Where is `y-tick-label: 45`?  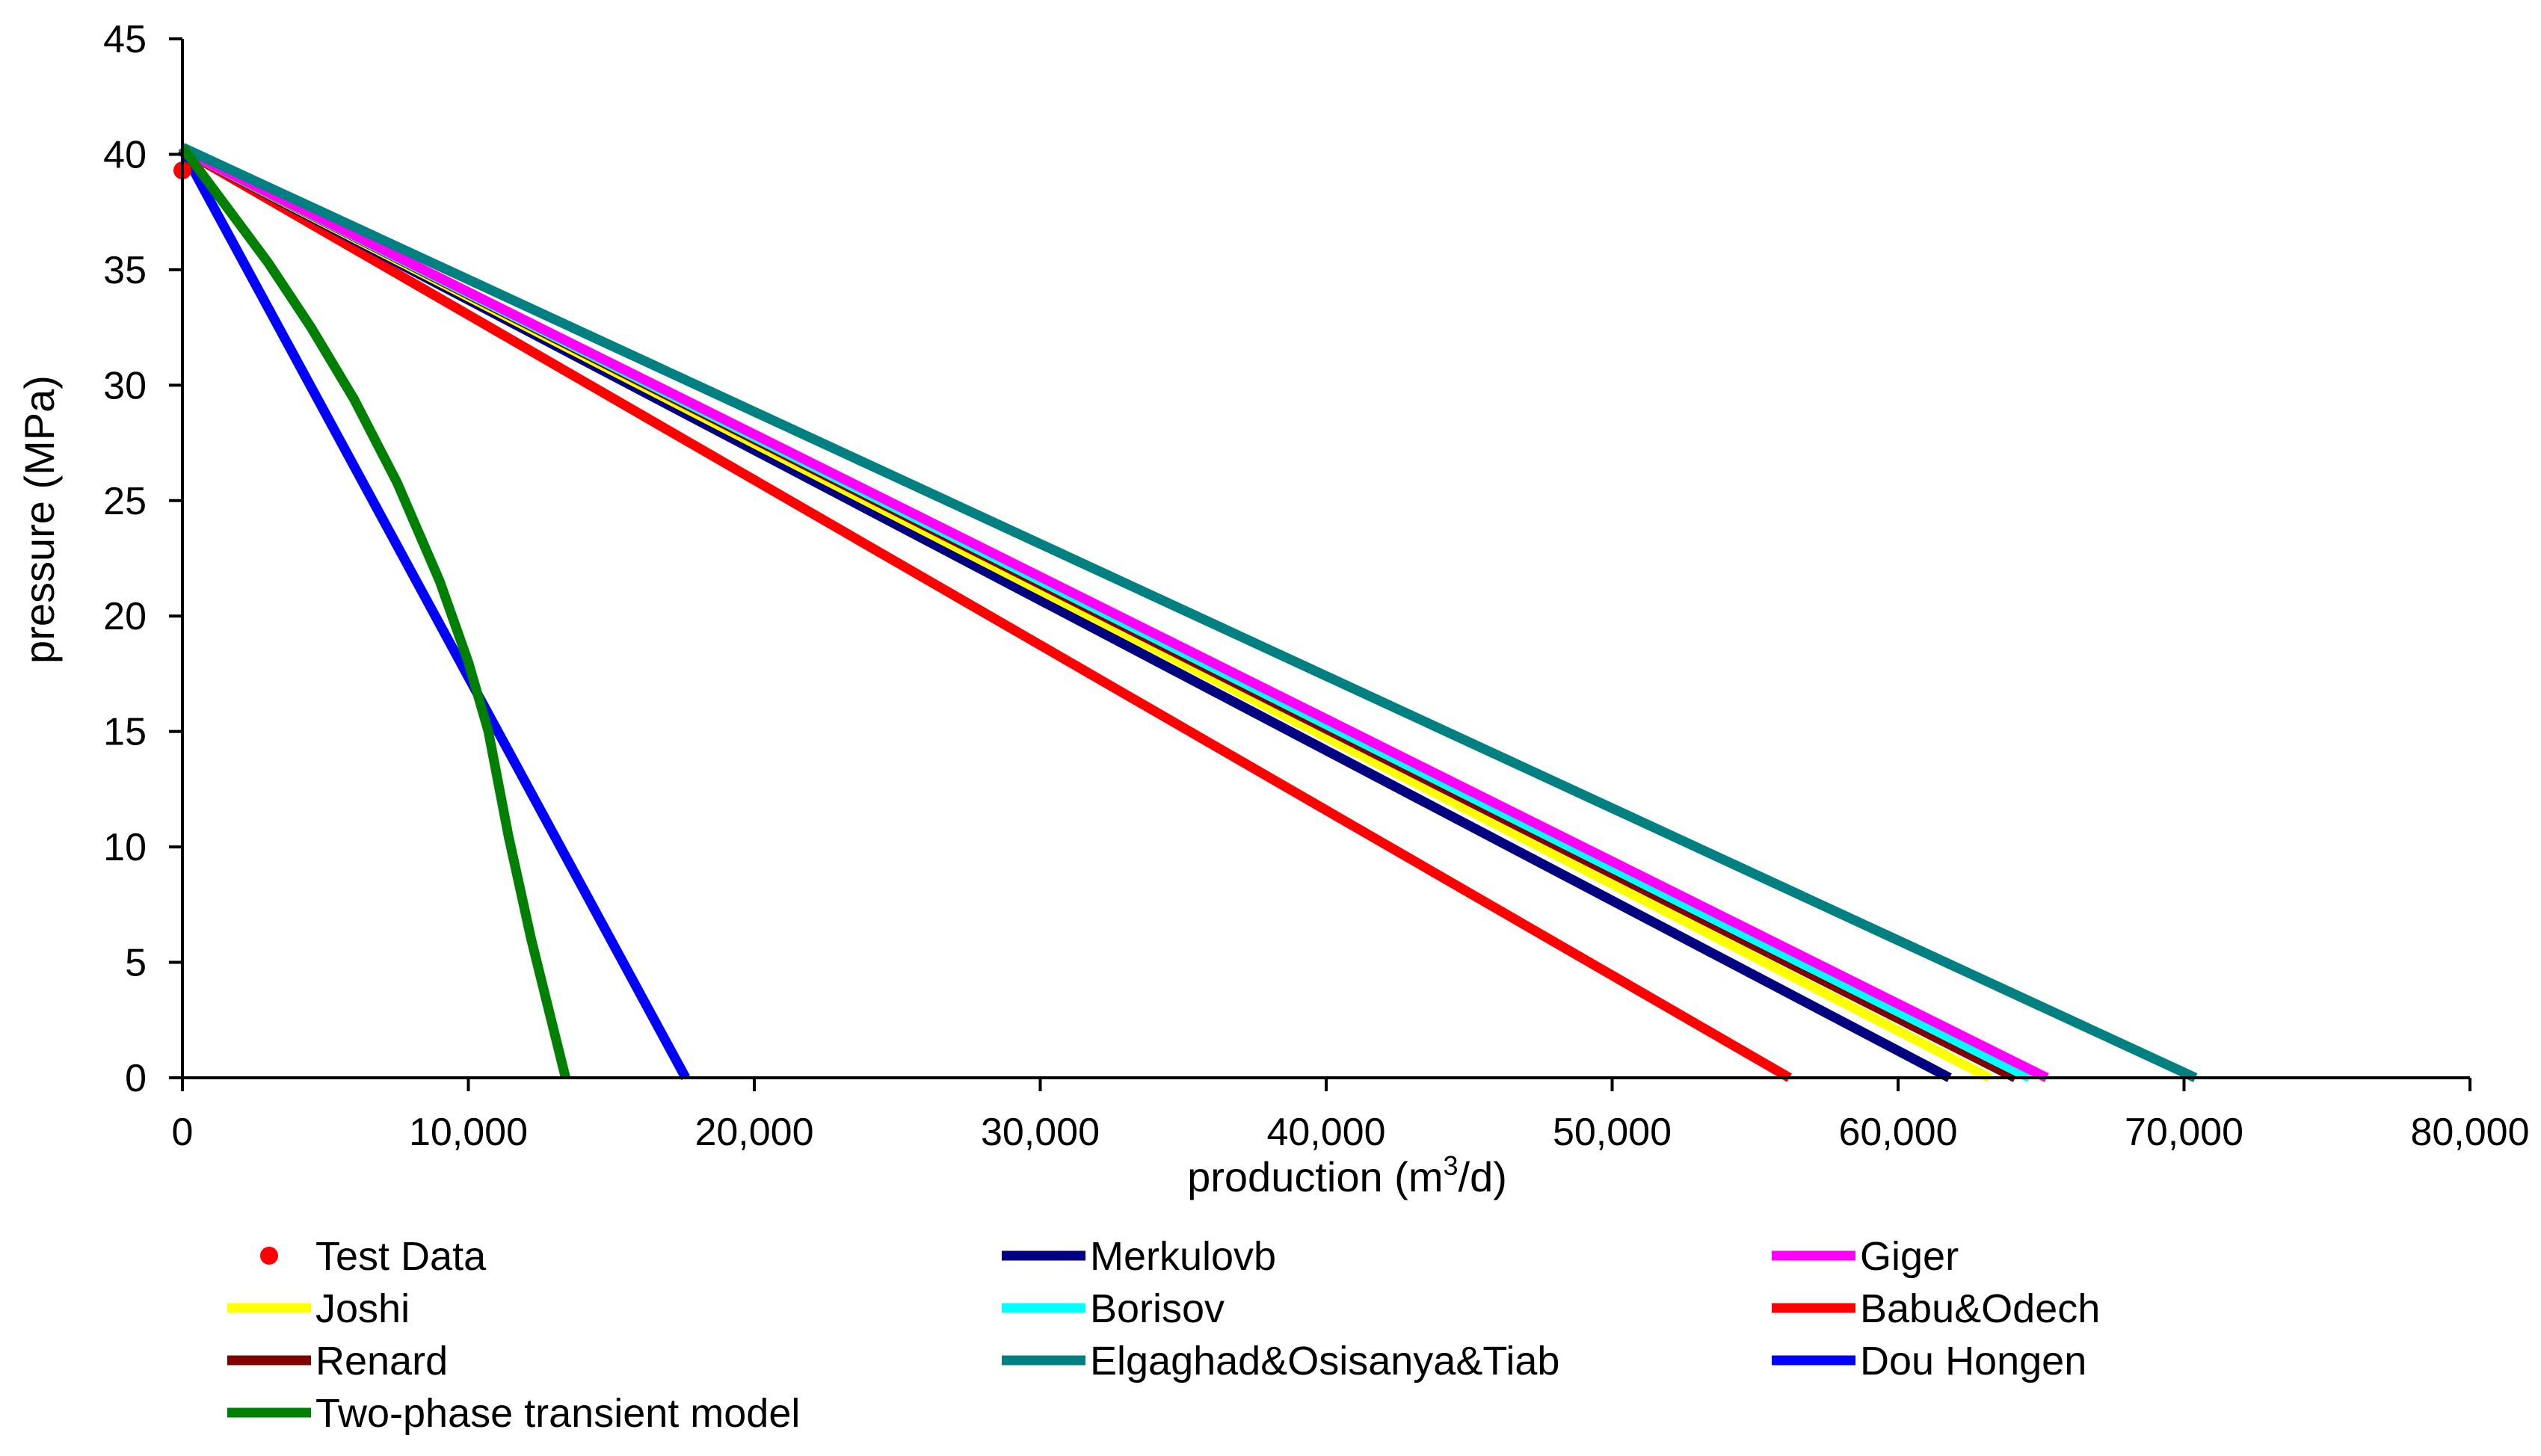
y-tick-label: 45 is located at coordinates (125, 39).